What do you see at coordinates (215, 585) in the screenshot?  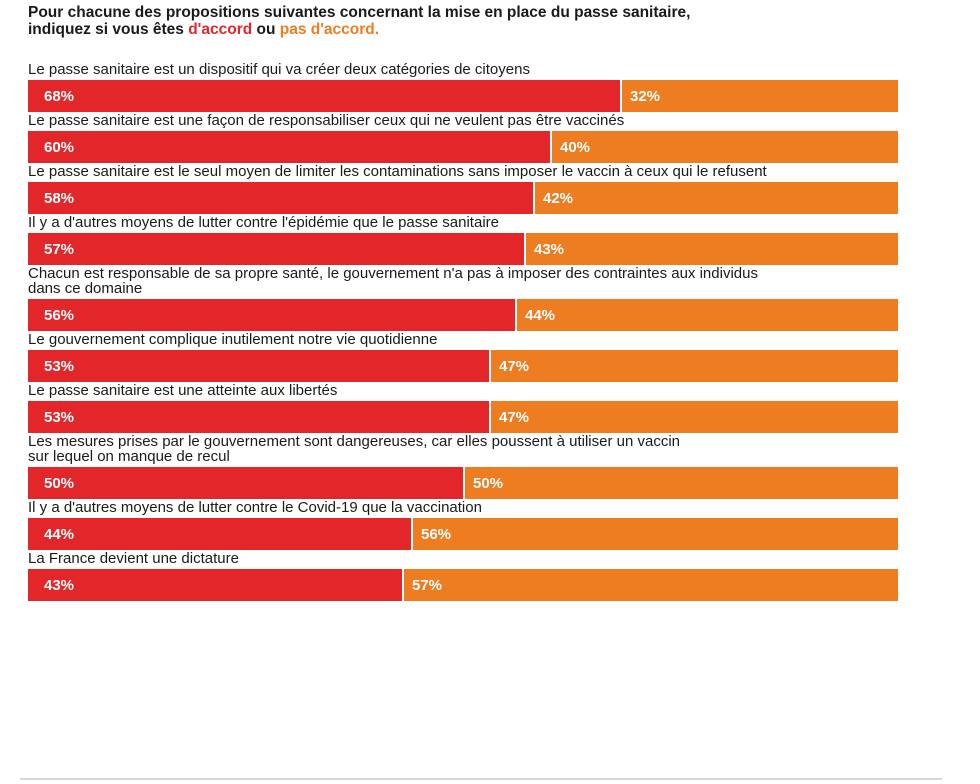 I see `bar-agree: 43%` at bounding box center [215, 585].